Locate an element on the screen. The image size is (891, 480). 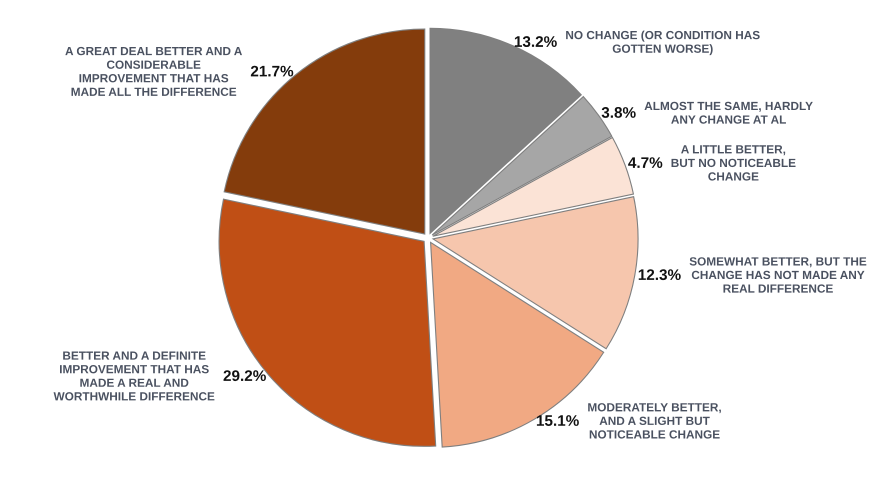
data-label: 29.2% is located at coordinates (245, 376).